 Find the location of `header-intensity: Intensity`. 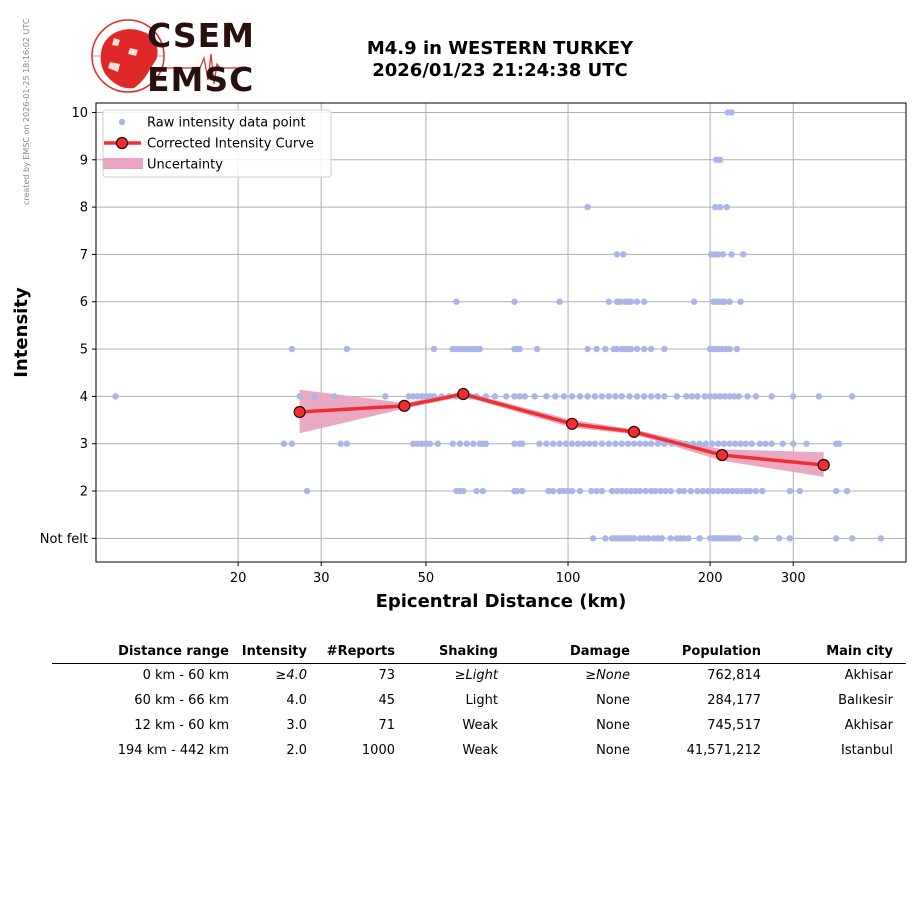

header-intensity: Intensity is located at coordinates (274, 651).